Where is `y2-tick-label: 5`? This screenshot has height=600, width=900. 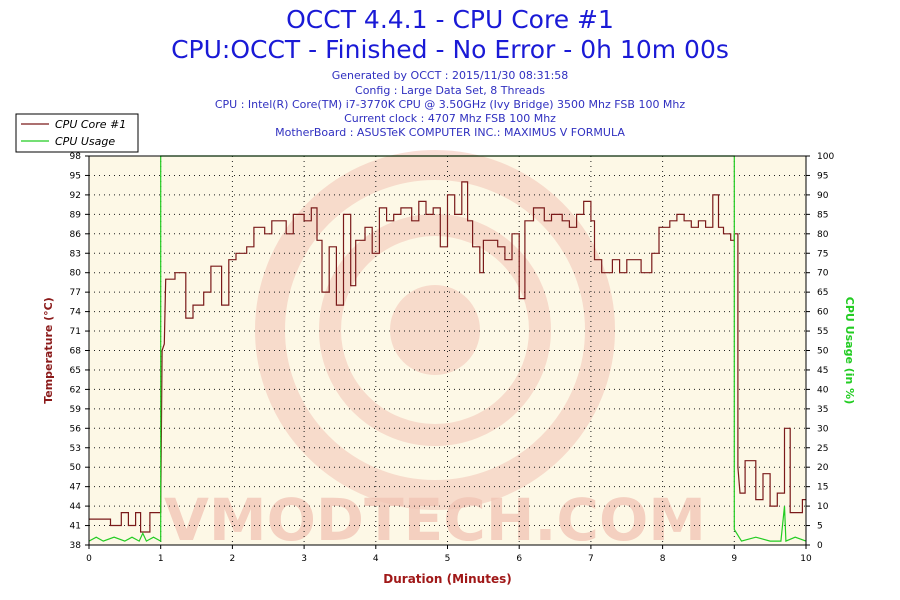 y2-tick-label: 5 is located at coordinates (820, 527).